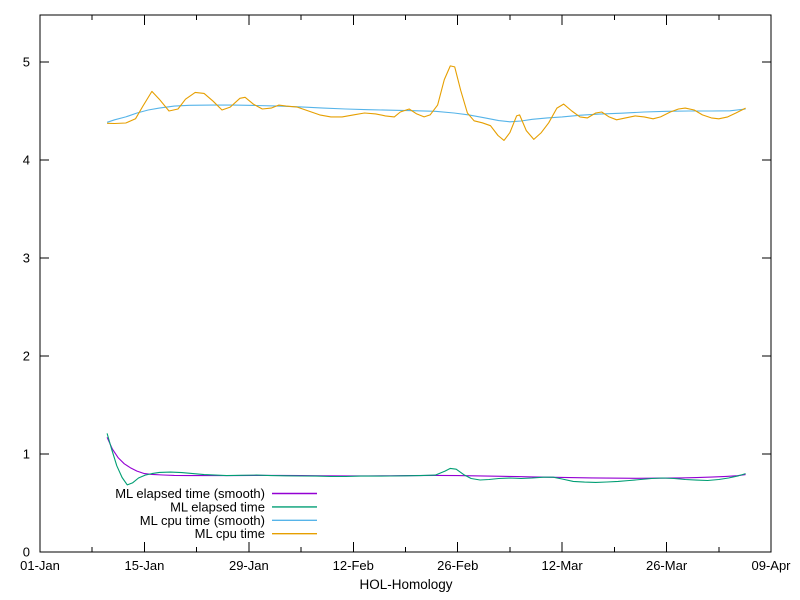 The image size is (800, 600). What do you see at coordinates (426, 103) in the screenshot?
I see `series-line-ml-cpu-time` at bounding box center [426, 103].